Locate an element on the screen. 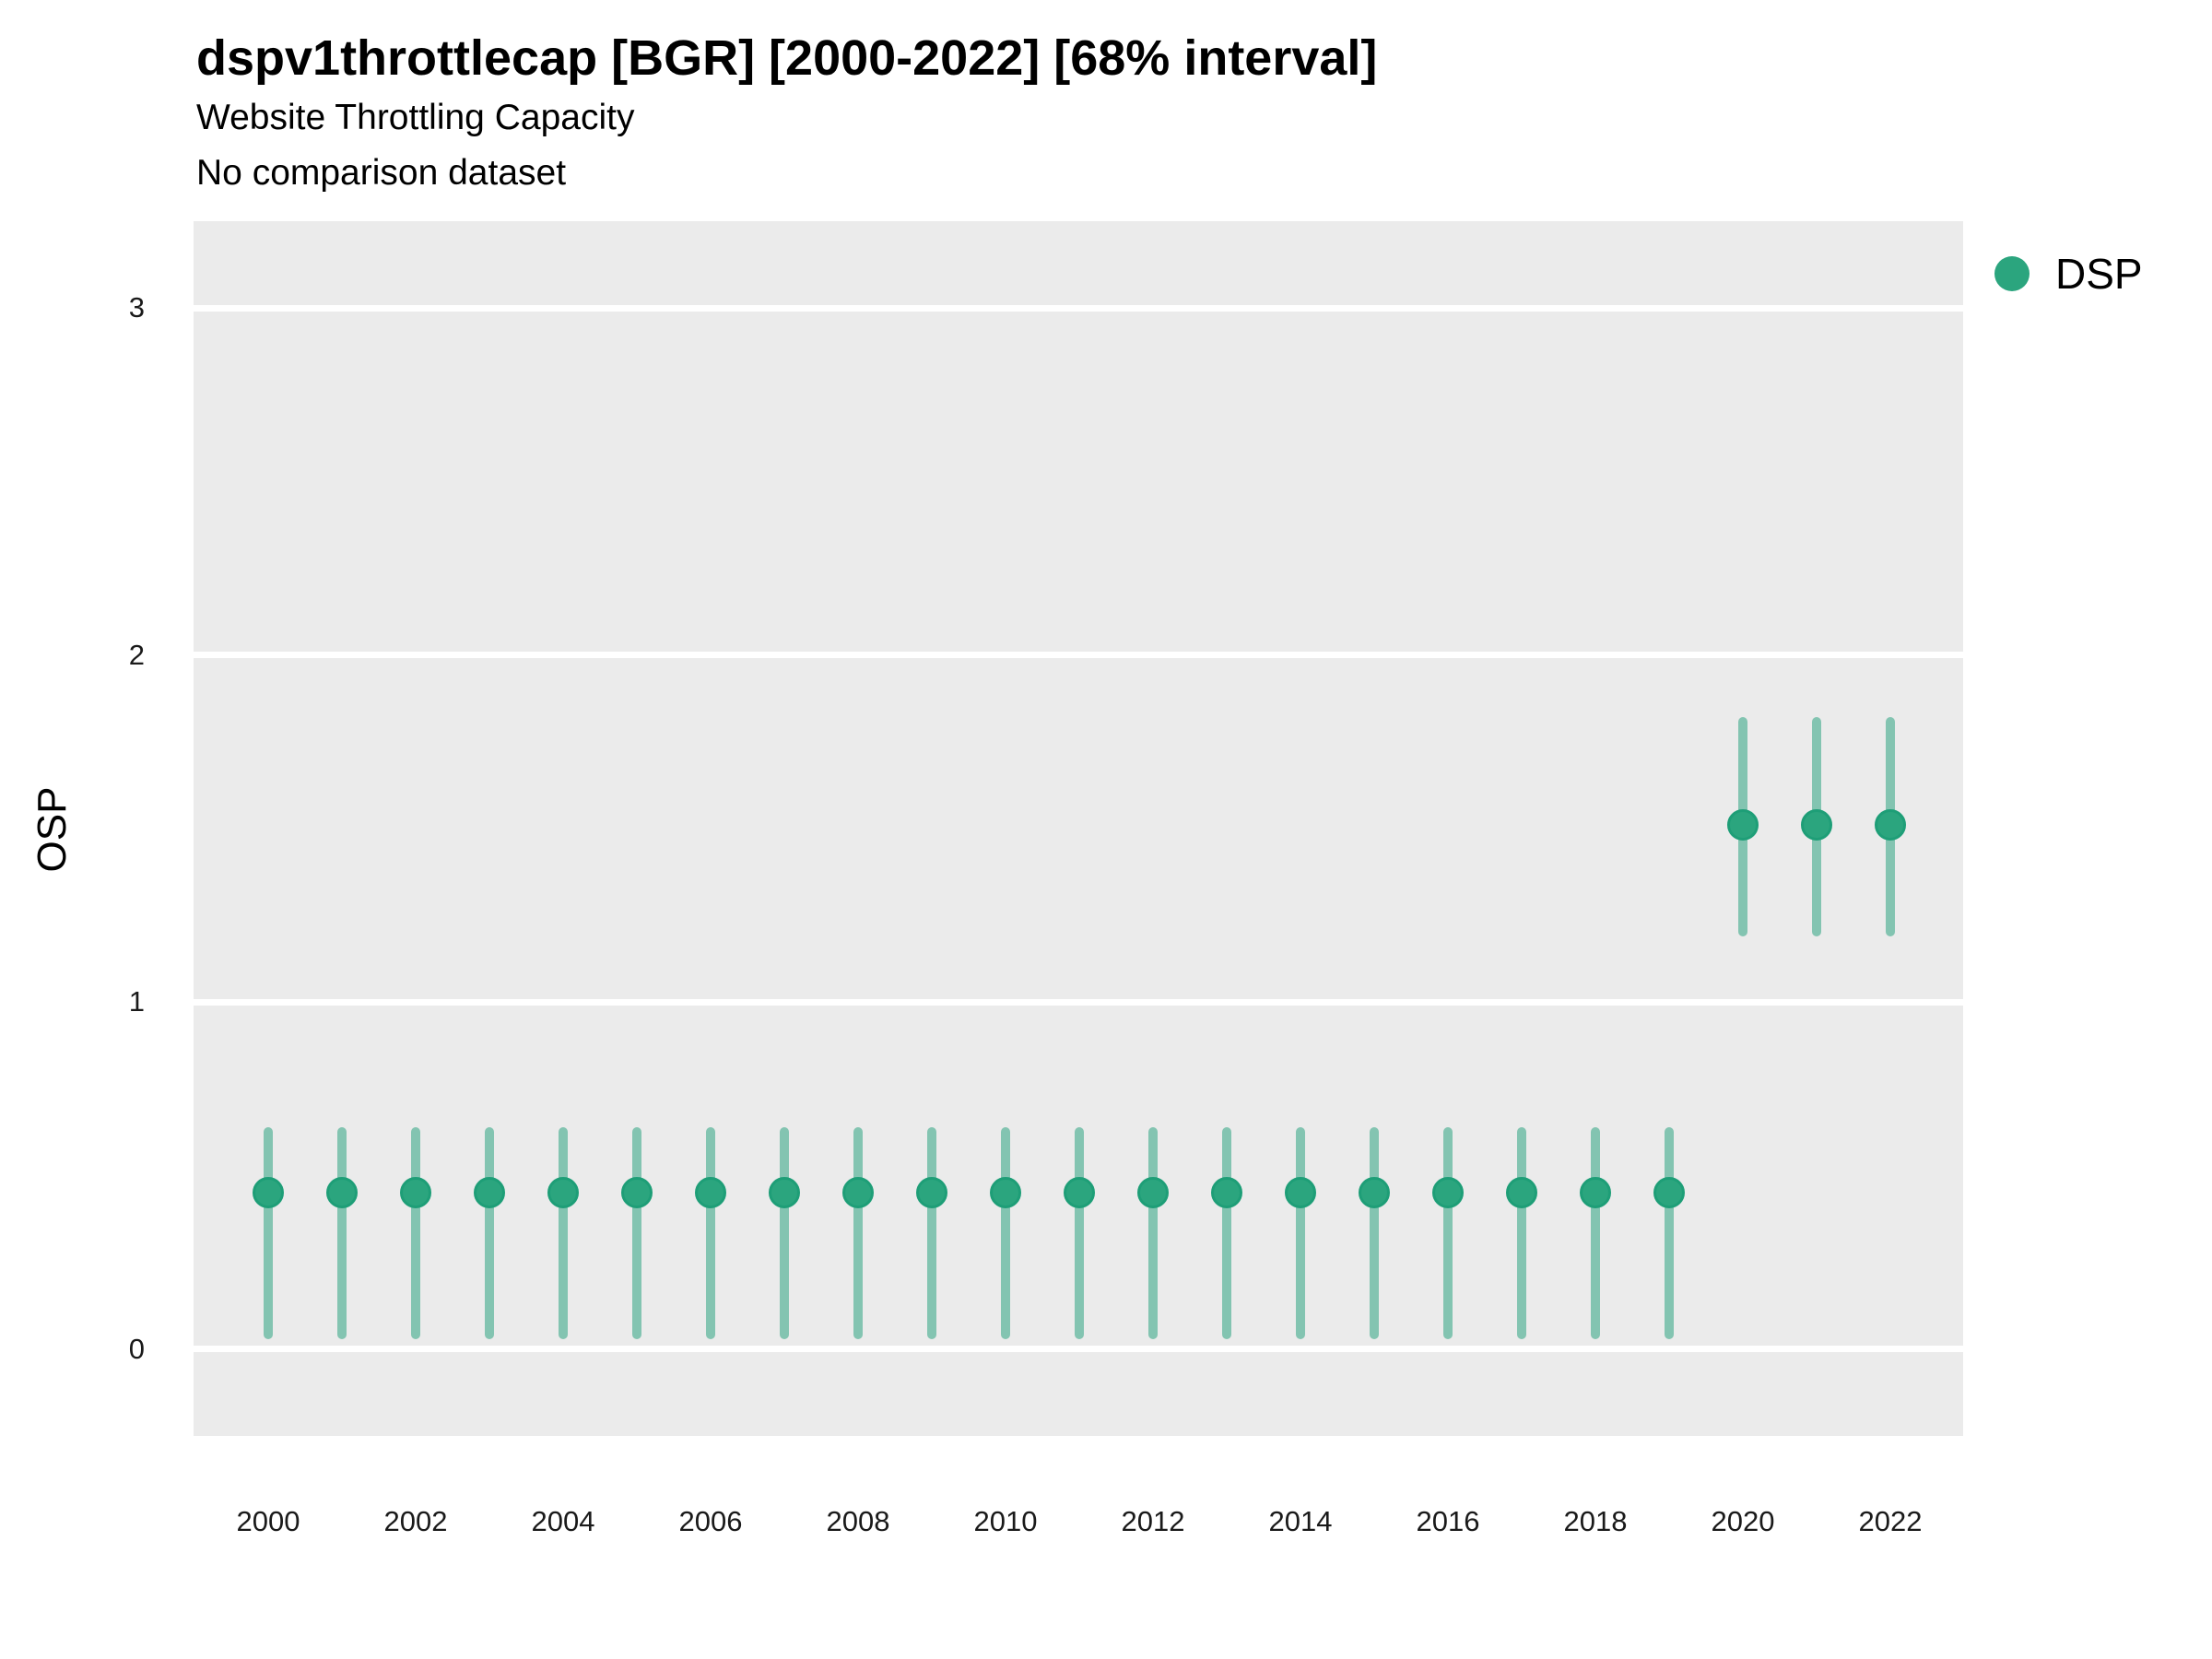  interval-bar-2001 is located at coordinates (342, 1232).